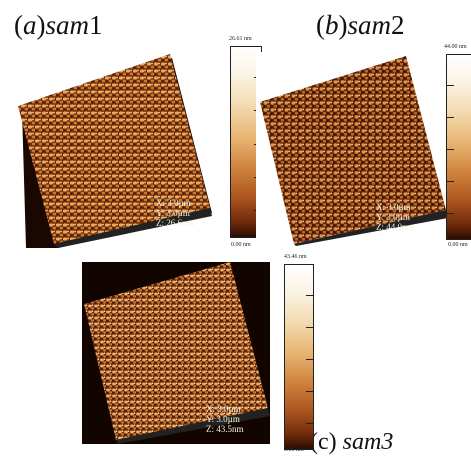 The height and width of the screenshot is (456, 471). What do you see at coordinates (223, 409) in the screenshot?
I see `scale-x-c: X: 3.0µm` at bounding box center [223, 409].